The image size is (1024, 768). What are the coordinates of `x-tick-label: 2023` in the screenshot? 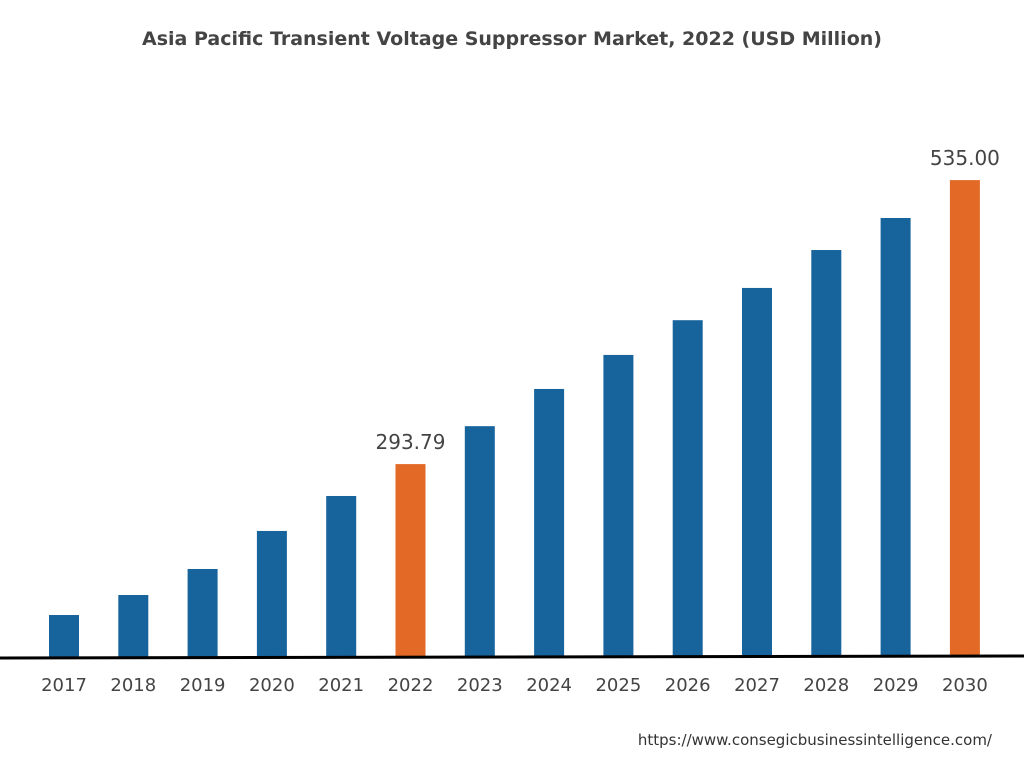 It's located at (480, 685).